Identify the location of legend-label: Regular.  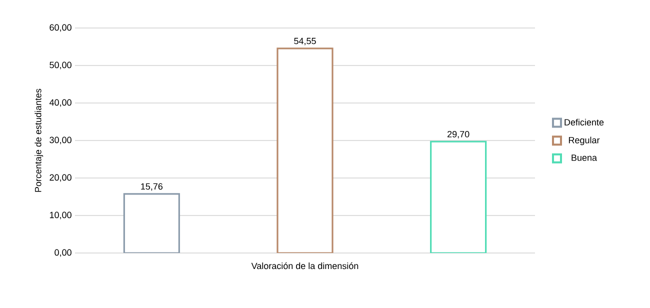
(584, 141).